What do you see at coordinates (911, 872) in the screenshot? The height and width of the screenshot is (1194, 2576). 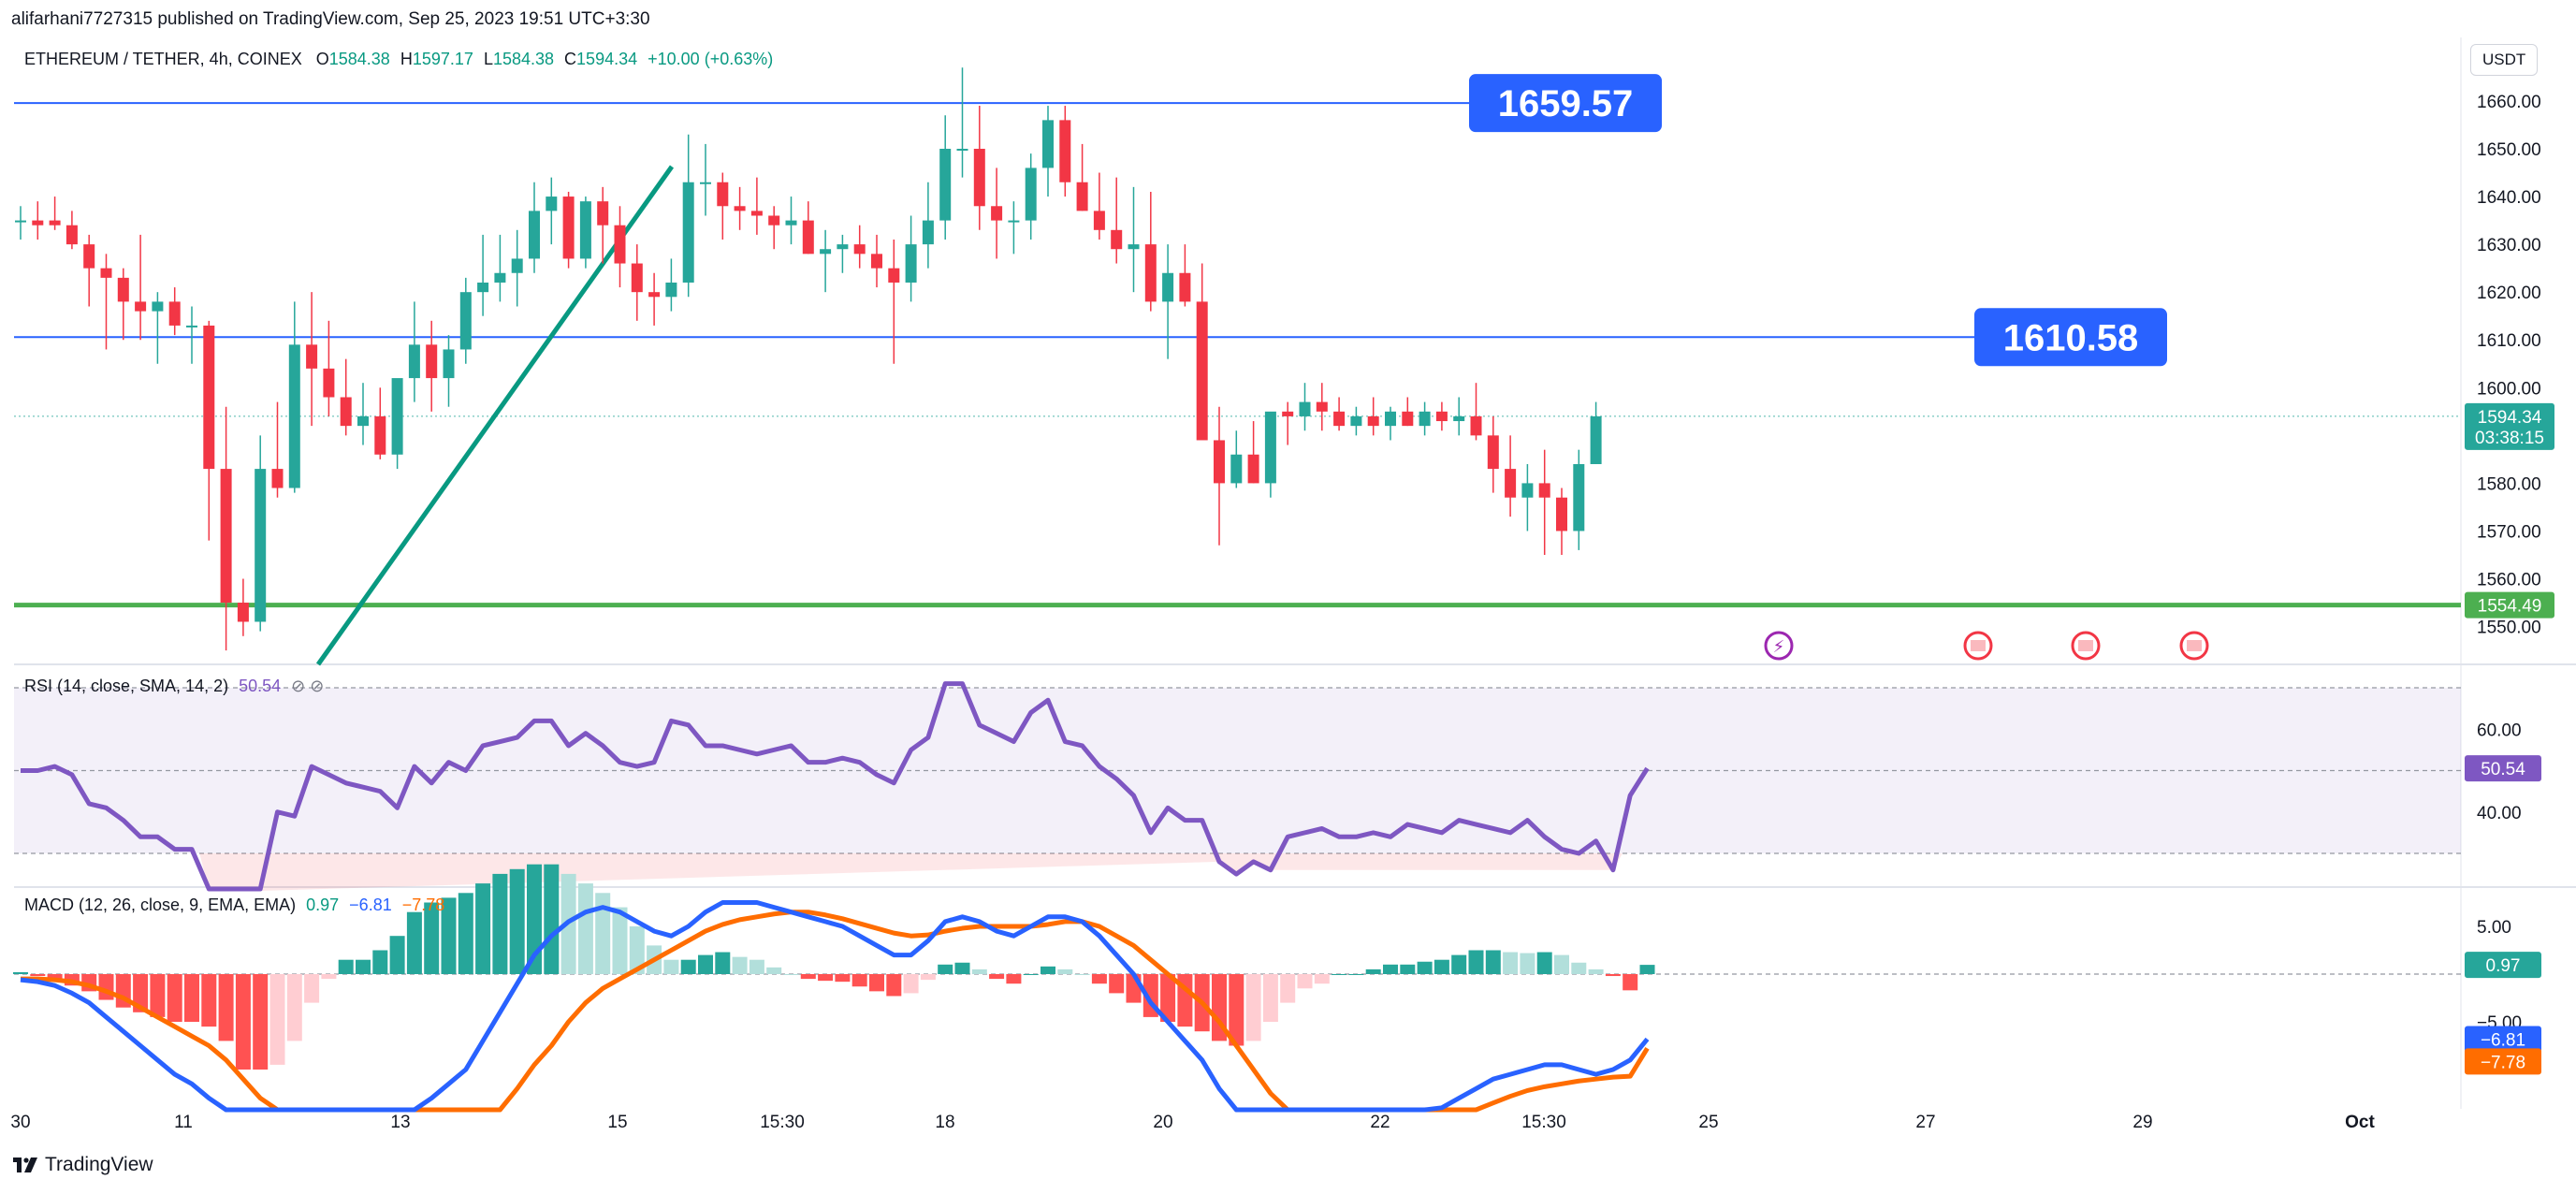 I see `rsi-oversold-fill` at bounding box center [911, 872].